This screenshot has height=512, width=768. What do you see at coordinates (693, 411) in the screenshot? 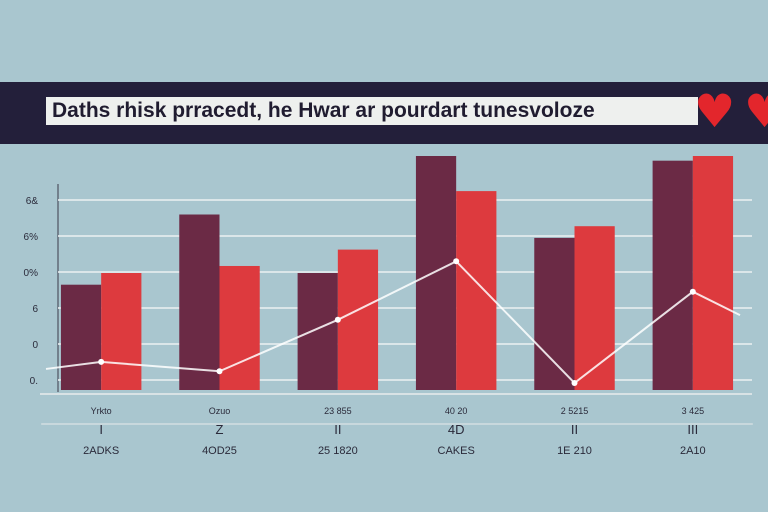
I see `x-sublabel: 3 425` at bounding box center [693, 411].